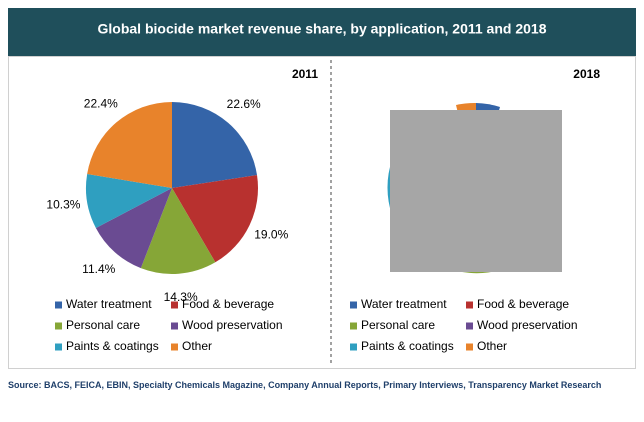 Image resolution: width=644 pixels, height=422 pixels. Describe the element at coordinates (181, 297) in the screenshot. I see `data-label: 14.3%` at that location.